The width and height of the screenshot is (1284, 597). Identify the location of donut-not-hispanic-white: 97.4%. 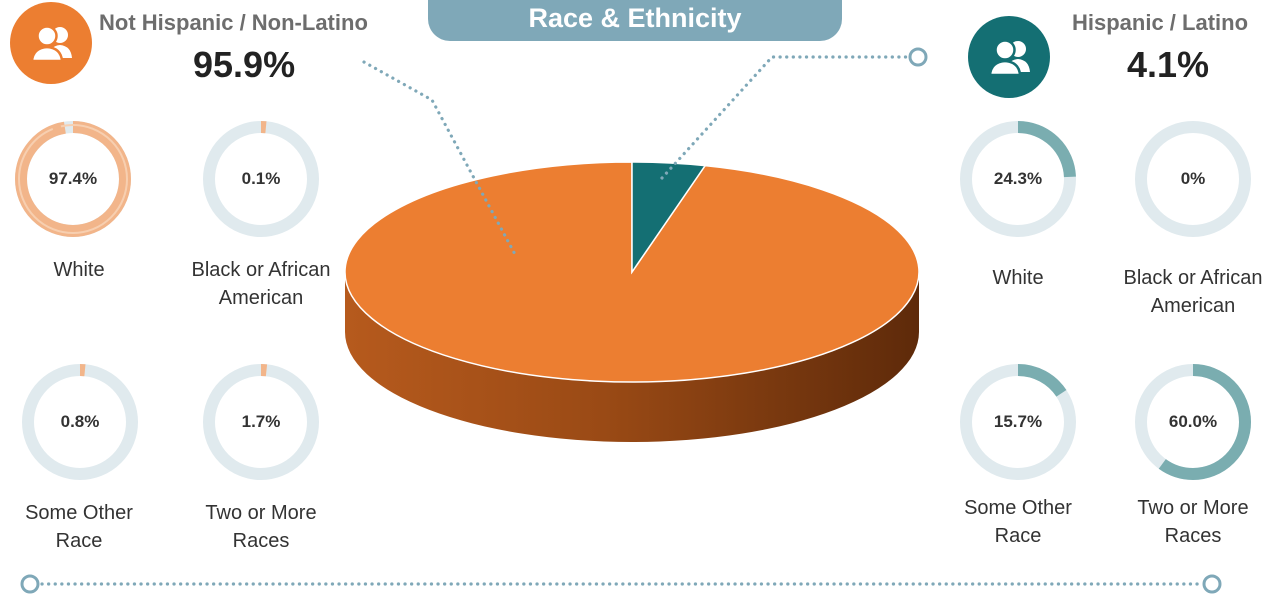
(73, 179).